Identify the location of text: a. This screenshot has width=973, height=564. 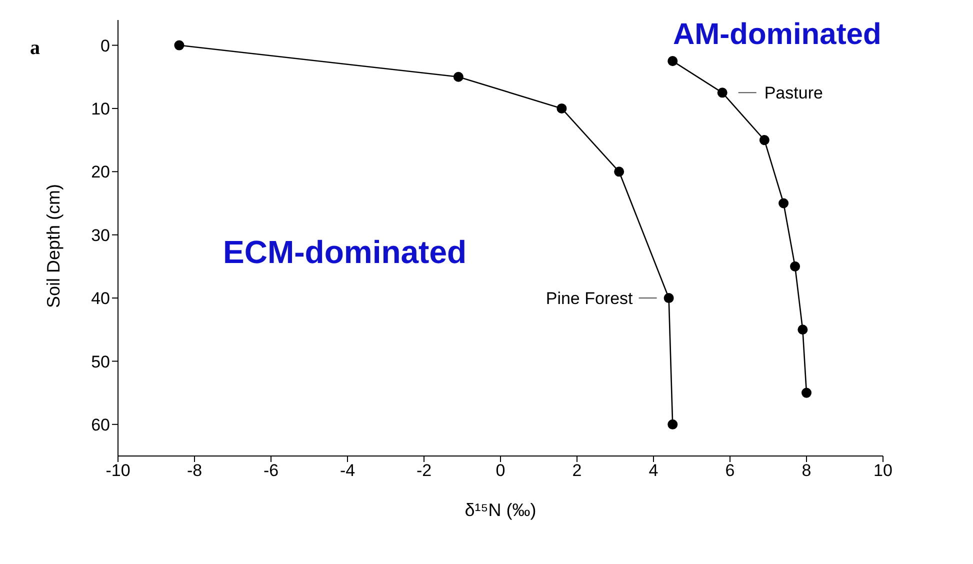
(35, 48).